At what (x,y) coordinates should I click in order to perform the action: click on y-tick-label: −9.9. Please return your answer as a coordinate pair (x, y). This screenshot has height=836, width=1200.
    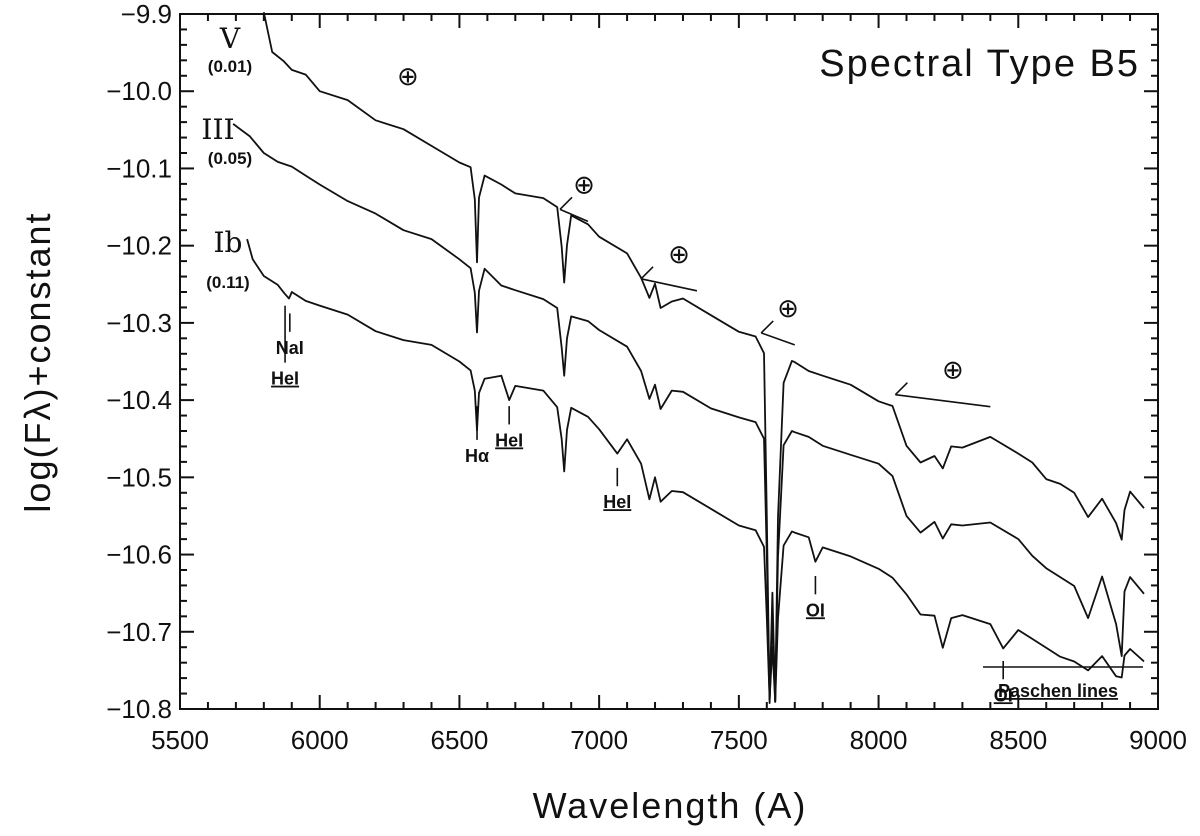
    Looking at the image, I should click on (146, 14).